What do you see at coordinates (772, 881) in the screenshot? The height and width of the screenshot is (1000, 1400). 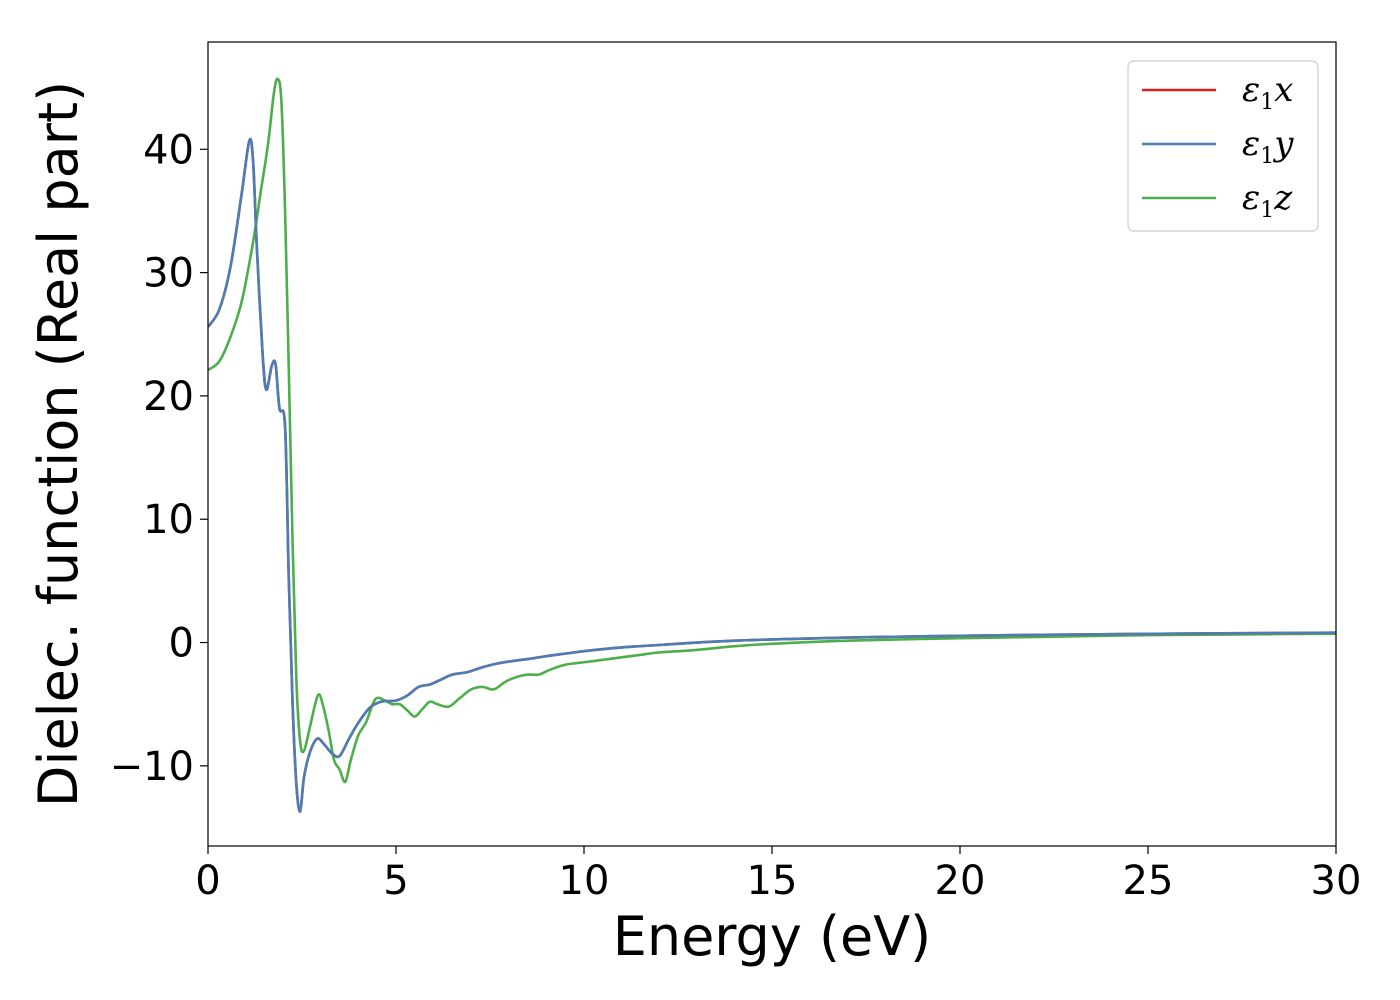 I see `x-tick-label: 15` at bounding box center [772, 881].